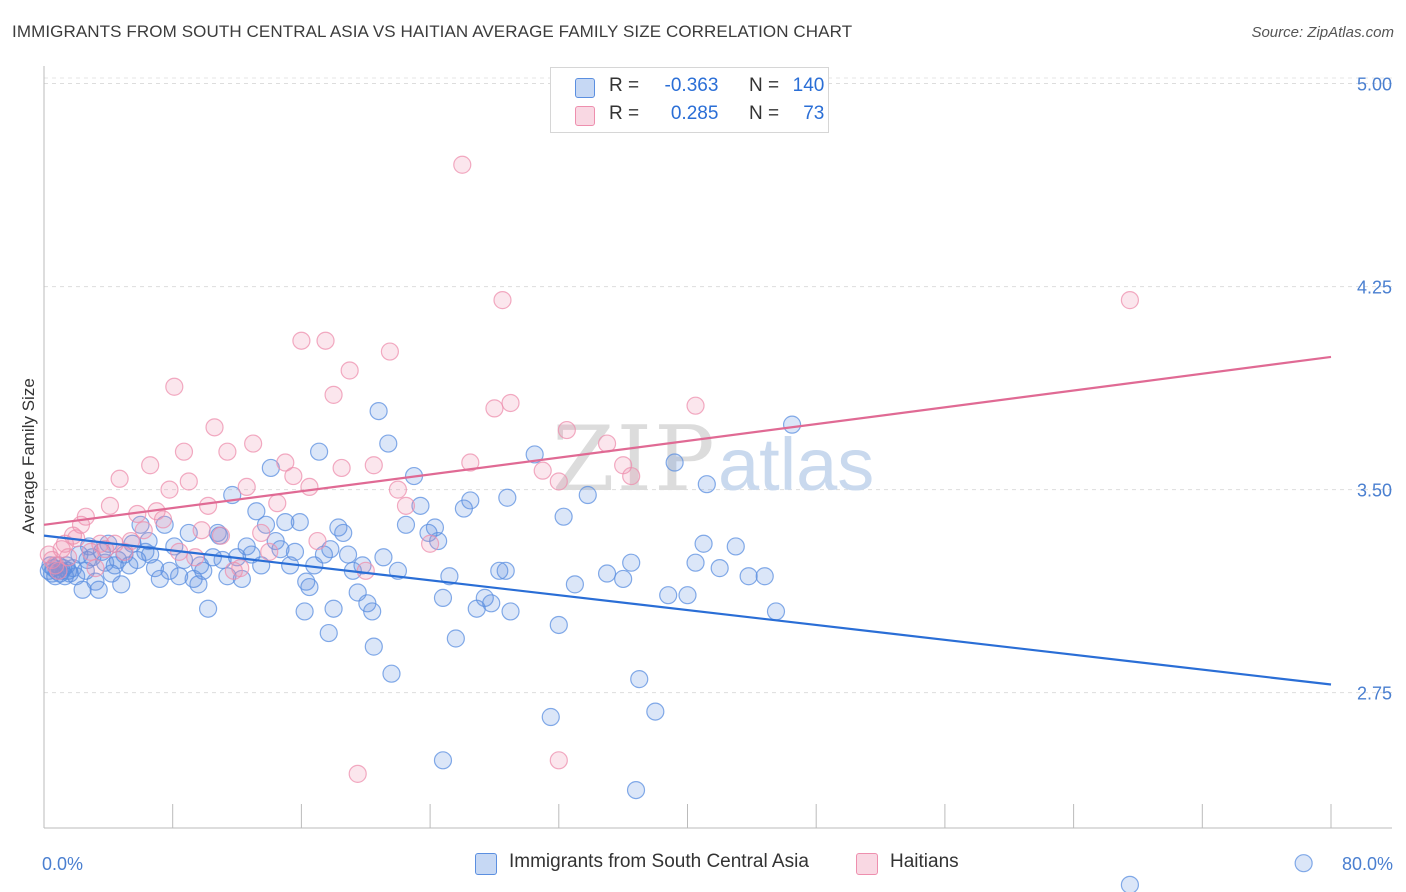 The width and height of the screenshot is (1406, 892). I want to click on watermark: ZIP atlas, so click(713, 459).